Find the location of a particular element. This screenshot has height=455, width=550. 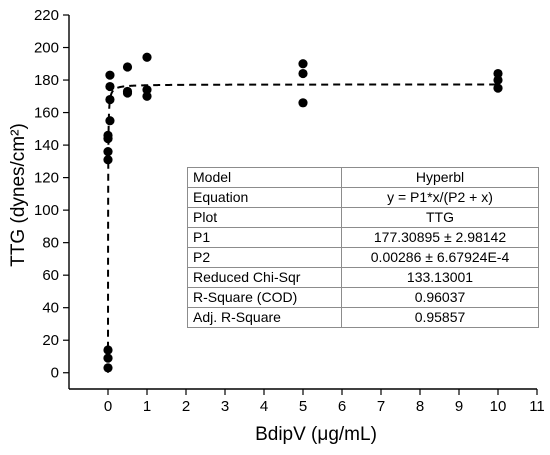

parameter-name-cell: Reduced Chi-Sqr is located at coordinates (264, 277).